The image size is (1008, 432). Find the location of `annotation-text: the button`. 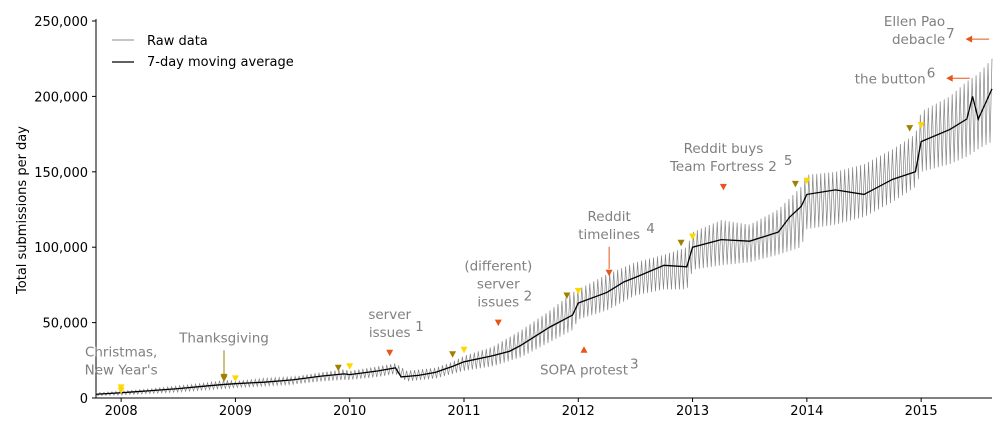

annotation-text: the button is located at coordinates (890, 79).